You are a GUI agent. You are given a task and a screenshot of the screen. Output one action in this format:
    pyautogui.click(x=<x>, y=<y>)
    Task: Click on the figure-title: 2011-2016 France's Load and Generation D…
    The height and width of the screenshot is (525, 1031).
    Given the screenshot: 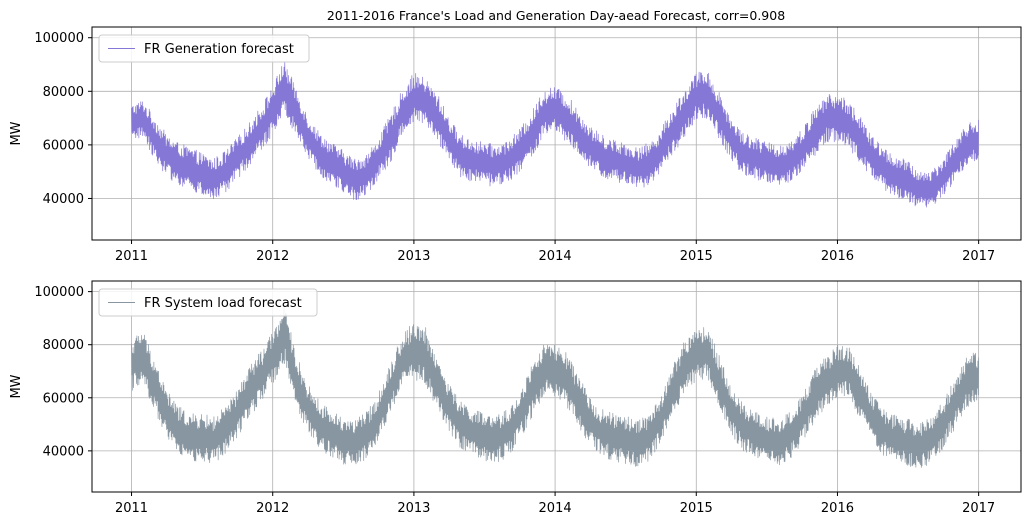 What is the action you would take?
    pyautogui.click(x=556, y=15)
    